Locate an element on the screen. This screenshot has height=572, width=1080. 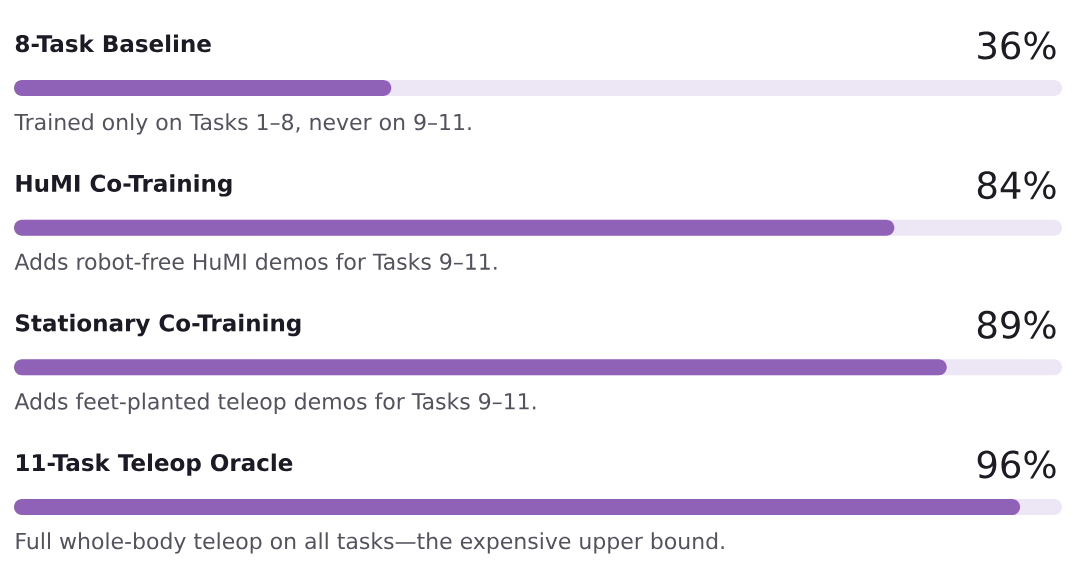
annotation: Adds feet-planted teleop demos for Tasks 9–11. is located at coordinates (275, 403).